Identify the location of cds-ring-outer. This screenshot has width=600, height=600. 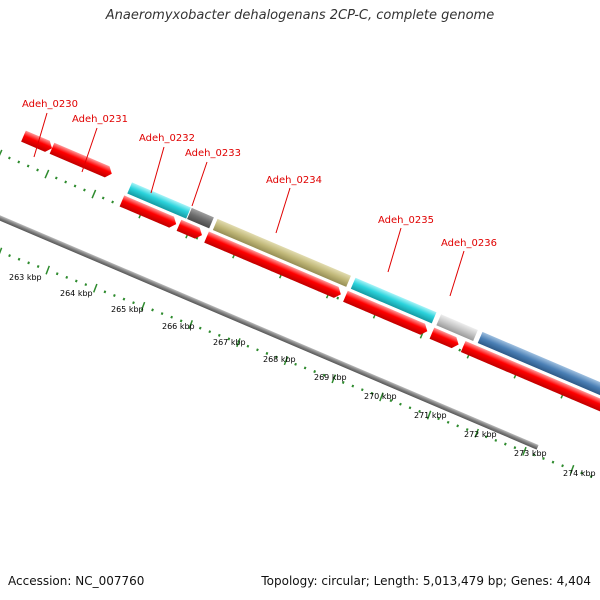
(67, 155).